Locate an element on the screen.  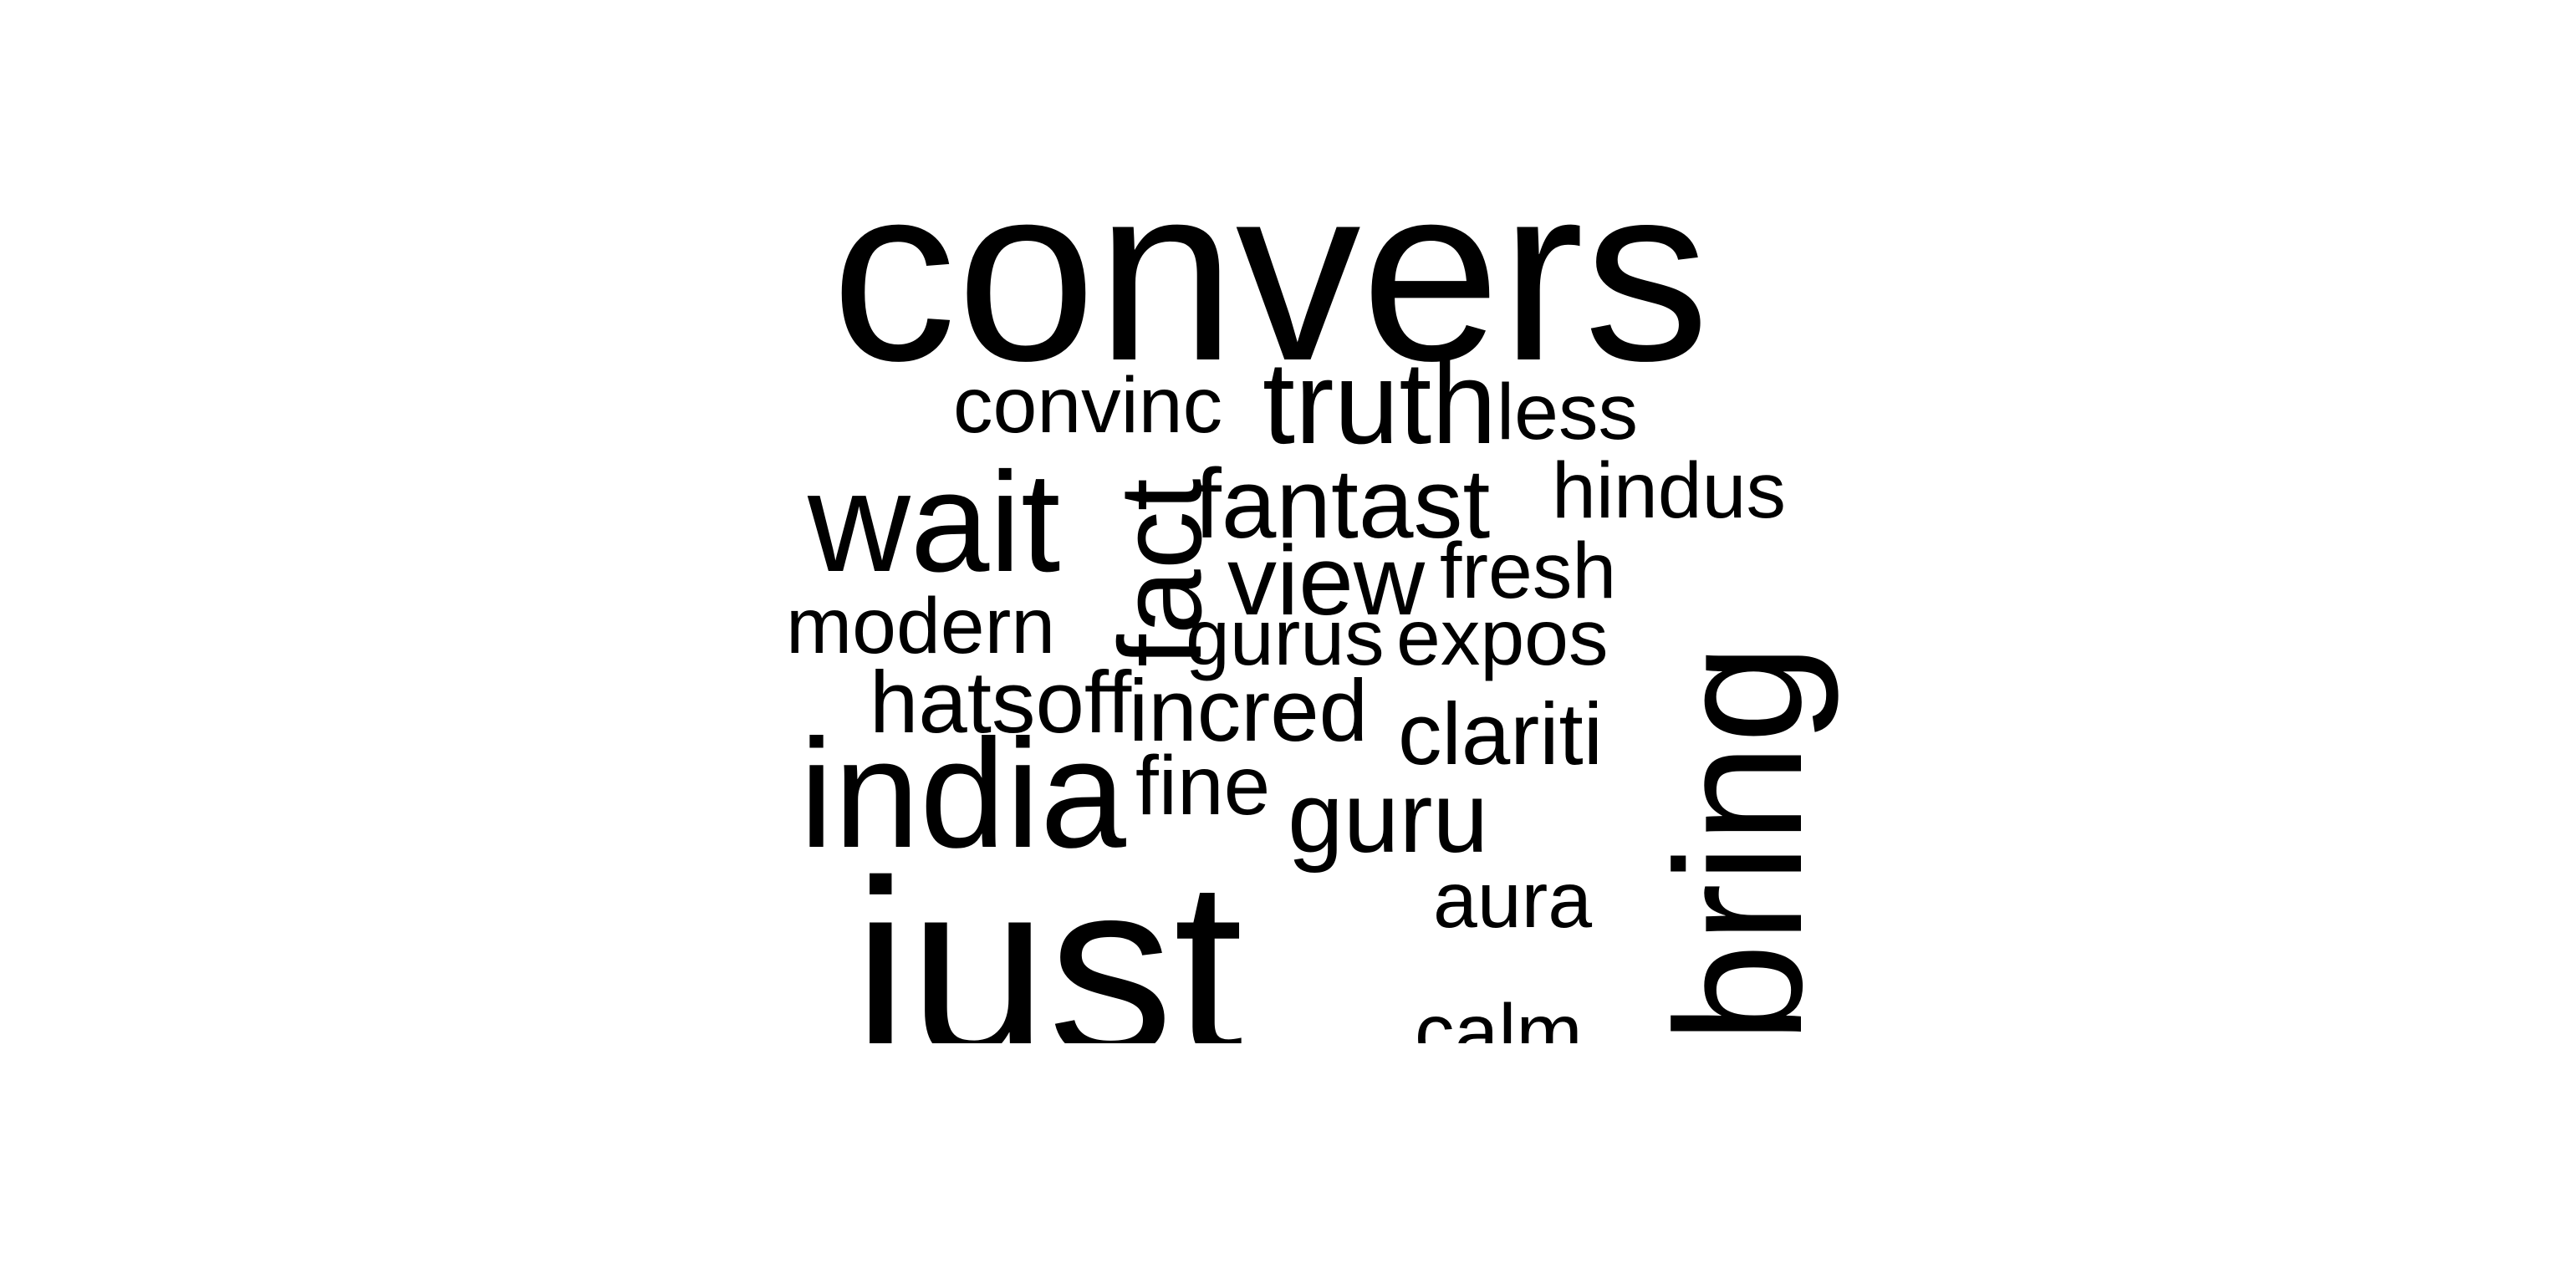
word-less: less is located at coordinates (1568, 412).